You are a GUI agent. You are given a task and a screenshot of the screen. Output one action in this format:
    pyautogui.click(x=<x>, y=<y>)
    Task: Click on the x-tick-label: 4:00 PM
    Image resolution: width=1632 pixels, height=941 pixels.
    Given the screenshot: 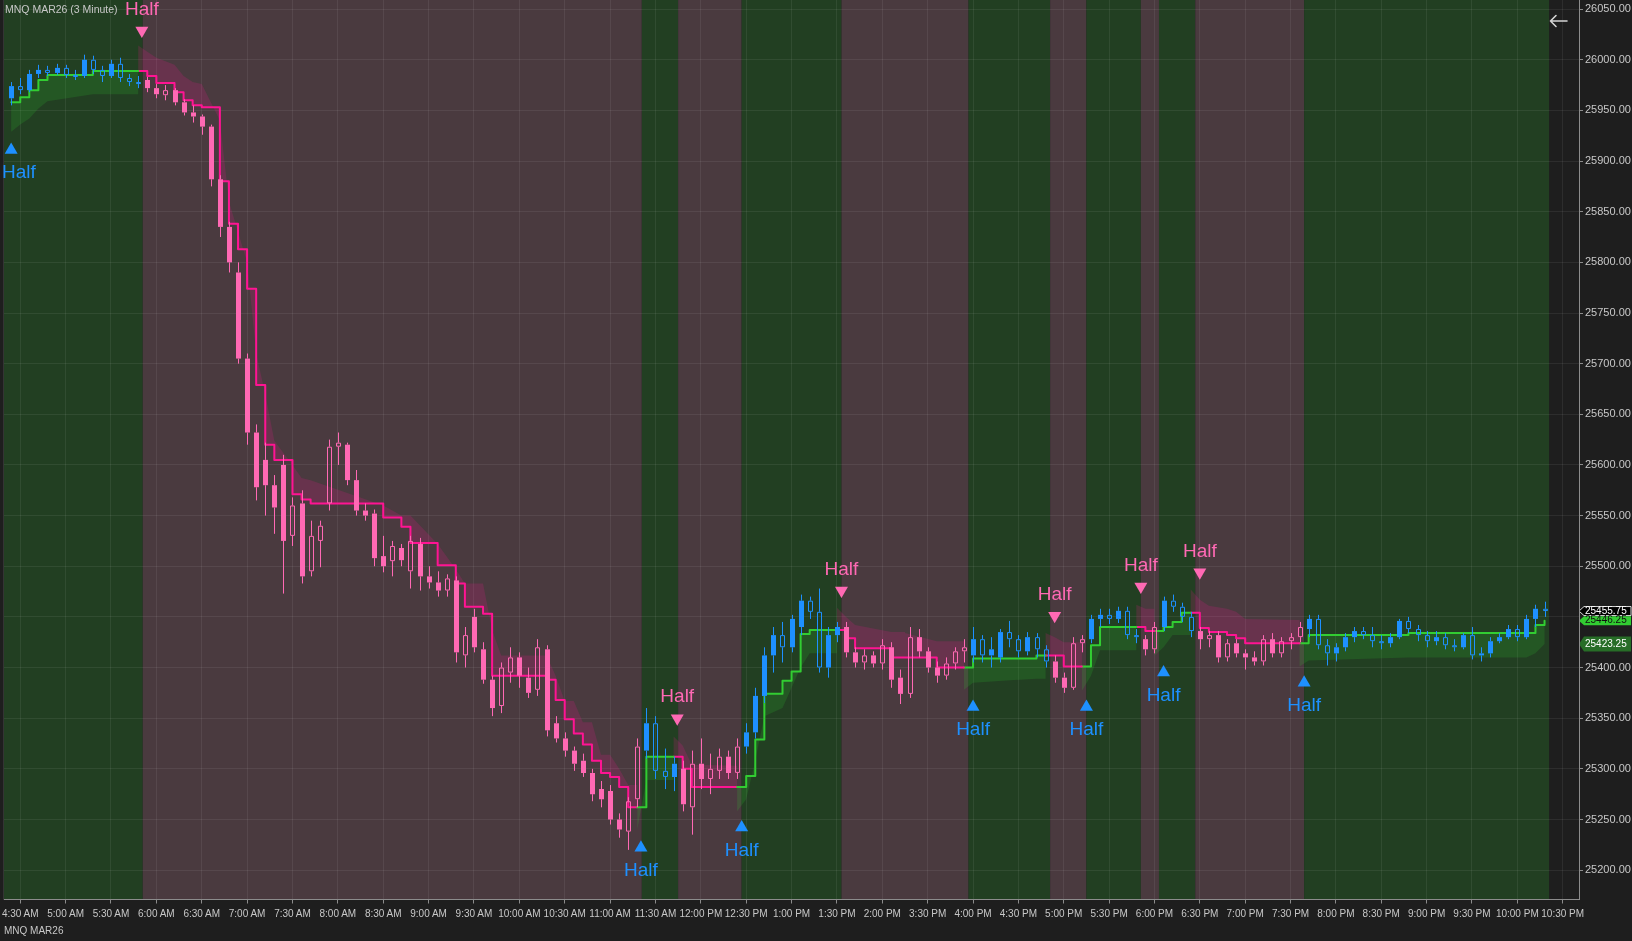 What is the action you would take?
    pyautogui.click(x=973, y=914)
    